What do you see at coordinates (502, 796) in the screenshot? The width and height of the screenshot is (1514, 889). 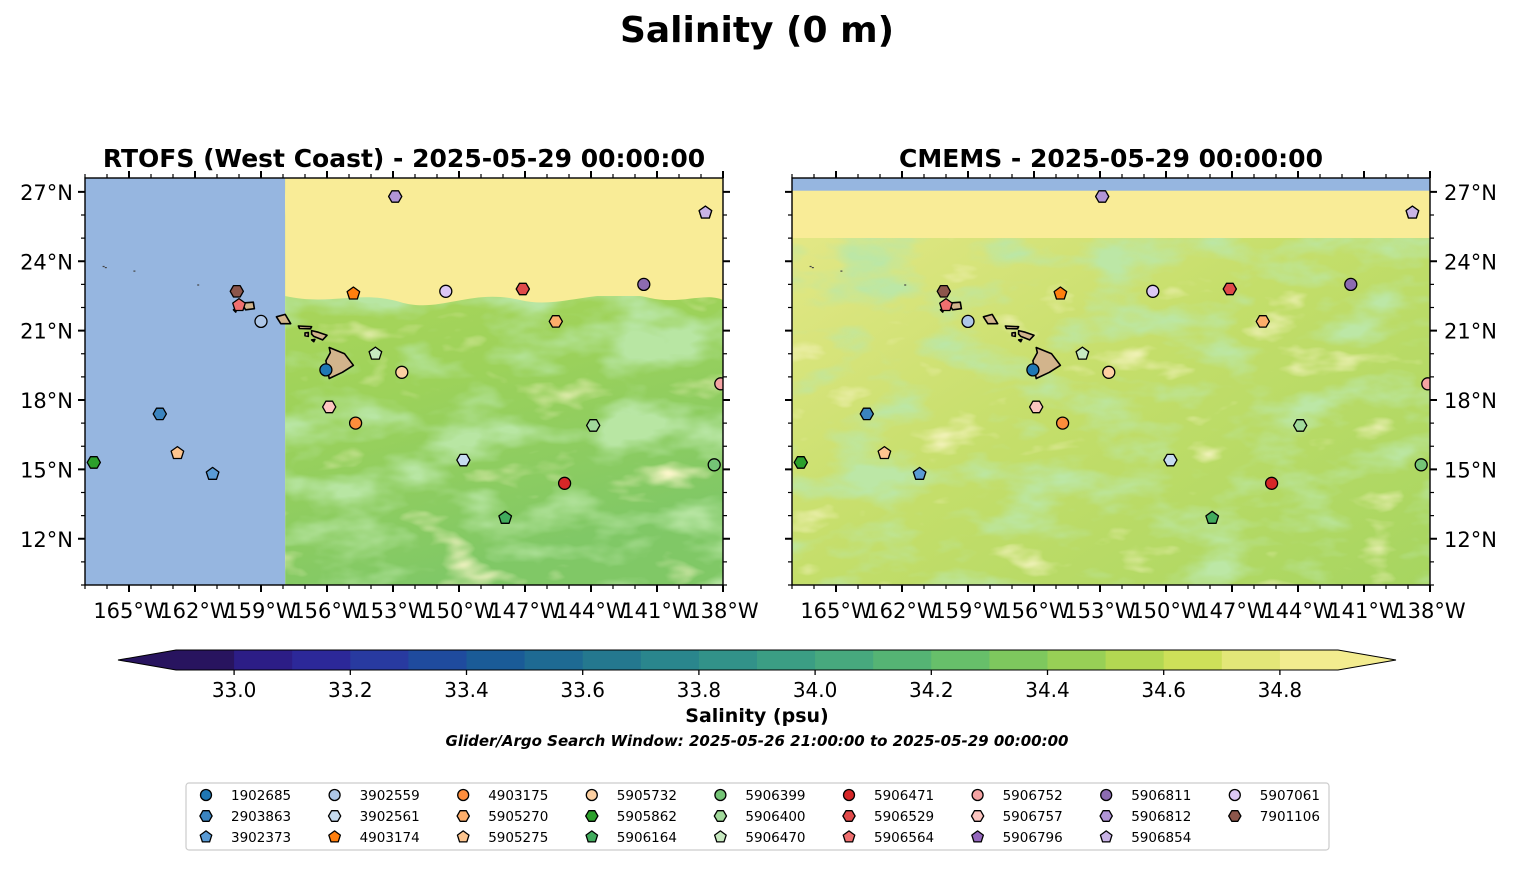 I see `legend-item-4903175: 4903175` at bounding box center [502, 796].